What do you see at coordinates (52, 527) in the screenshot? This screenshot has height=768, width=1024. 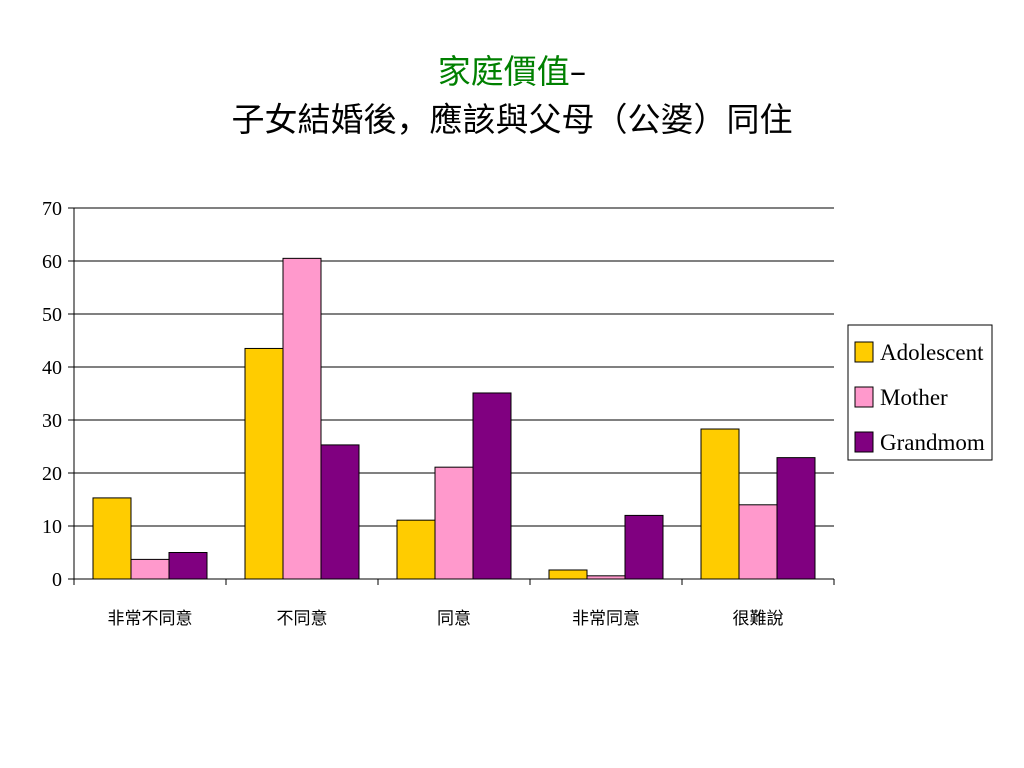 I see `y-tick-label: 10` at bounding box center [52, 527].